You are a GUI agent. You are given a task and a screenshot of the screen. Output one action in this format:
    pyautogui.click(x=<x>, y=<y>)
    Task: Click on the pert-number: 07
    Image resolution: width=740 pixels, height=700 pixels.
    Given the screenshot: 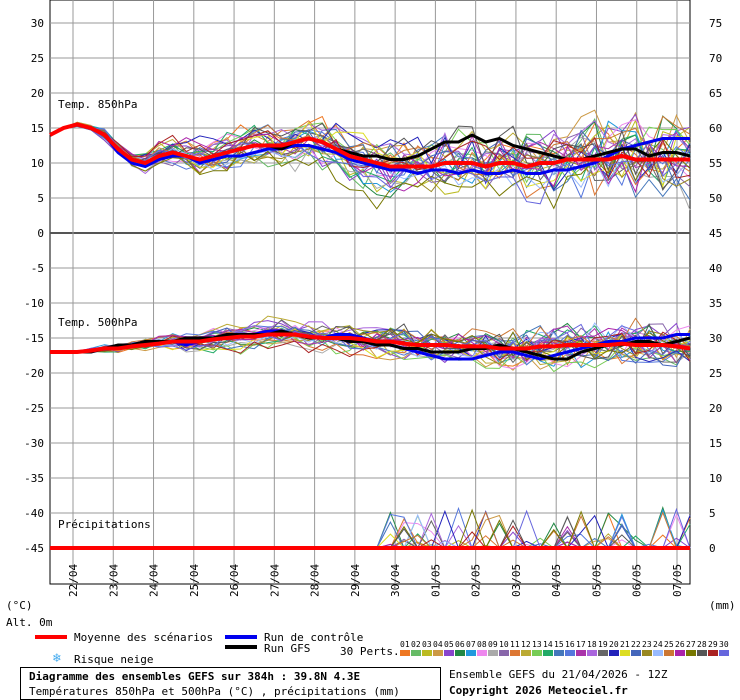 What is the action you would take?
    pyautogui.click(x=471, y=644)
    